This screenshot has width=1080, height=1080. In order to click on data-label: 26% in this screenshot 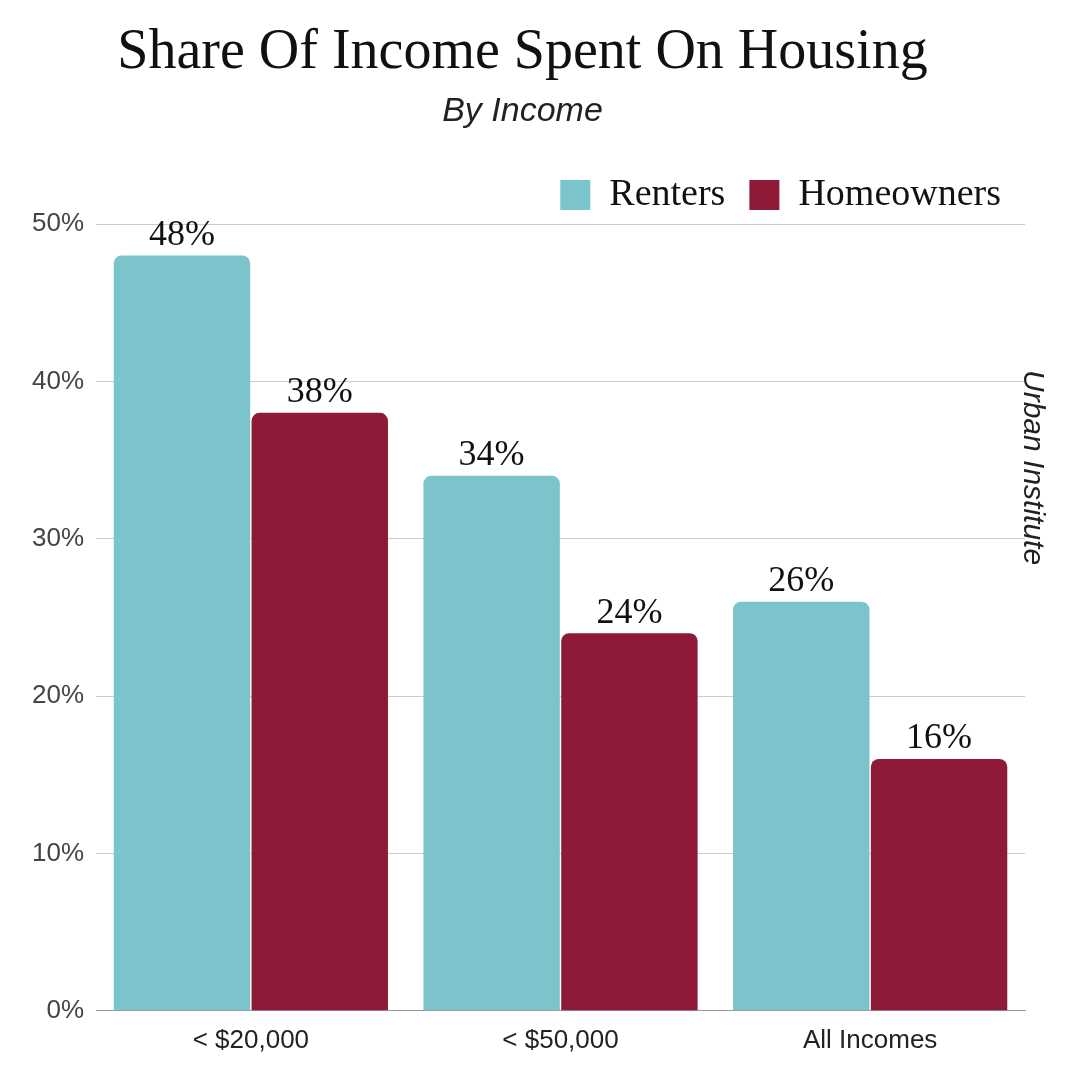, I will do `click(801, 579)`.